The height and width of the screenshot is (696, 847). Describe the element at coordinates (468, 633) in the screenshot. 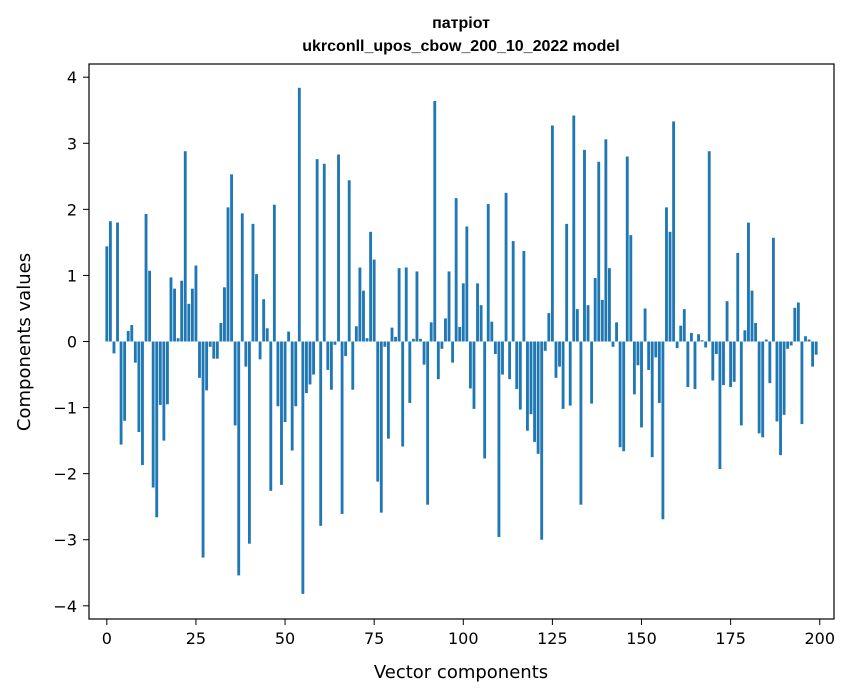

I see `x-axis-ticks: 0 25 50 75 100 125 150 175 200` at that location.